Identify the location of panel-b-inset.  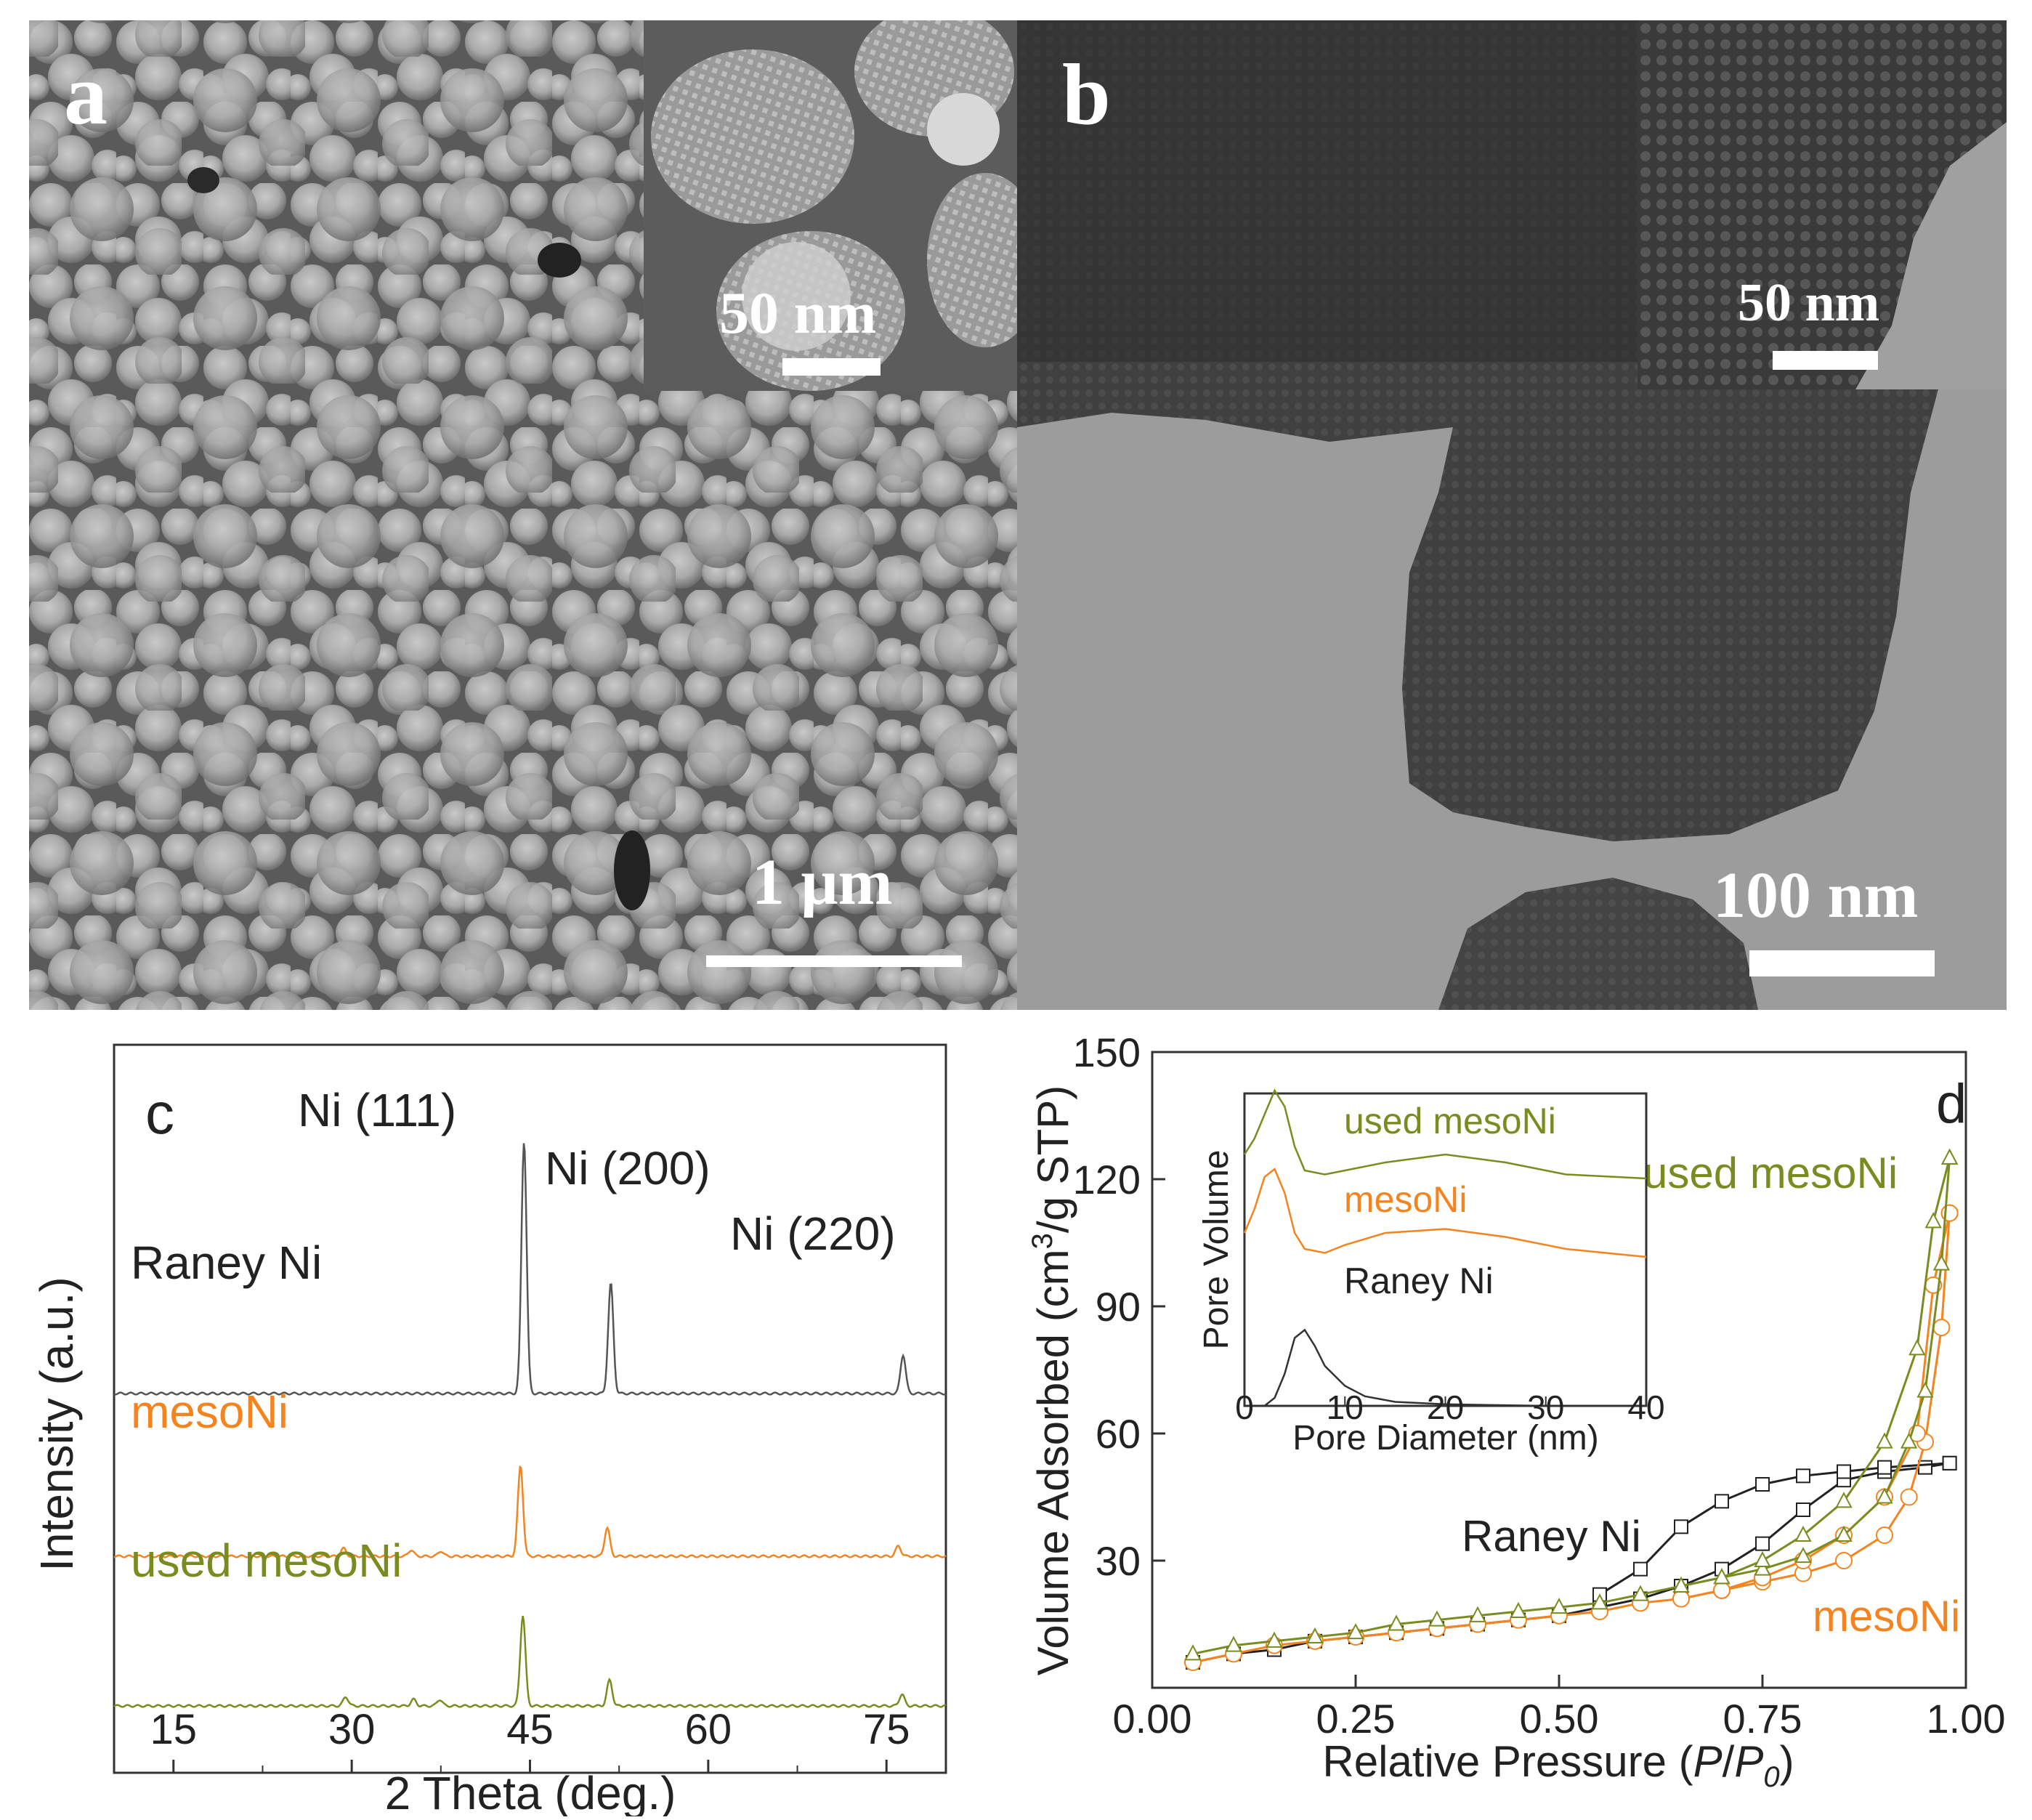
(1823, 204).